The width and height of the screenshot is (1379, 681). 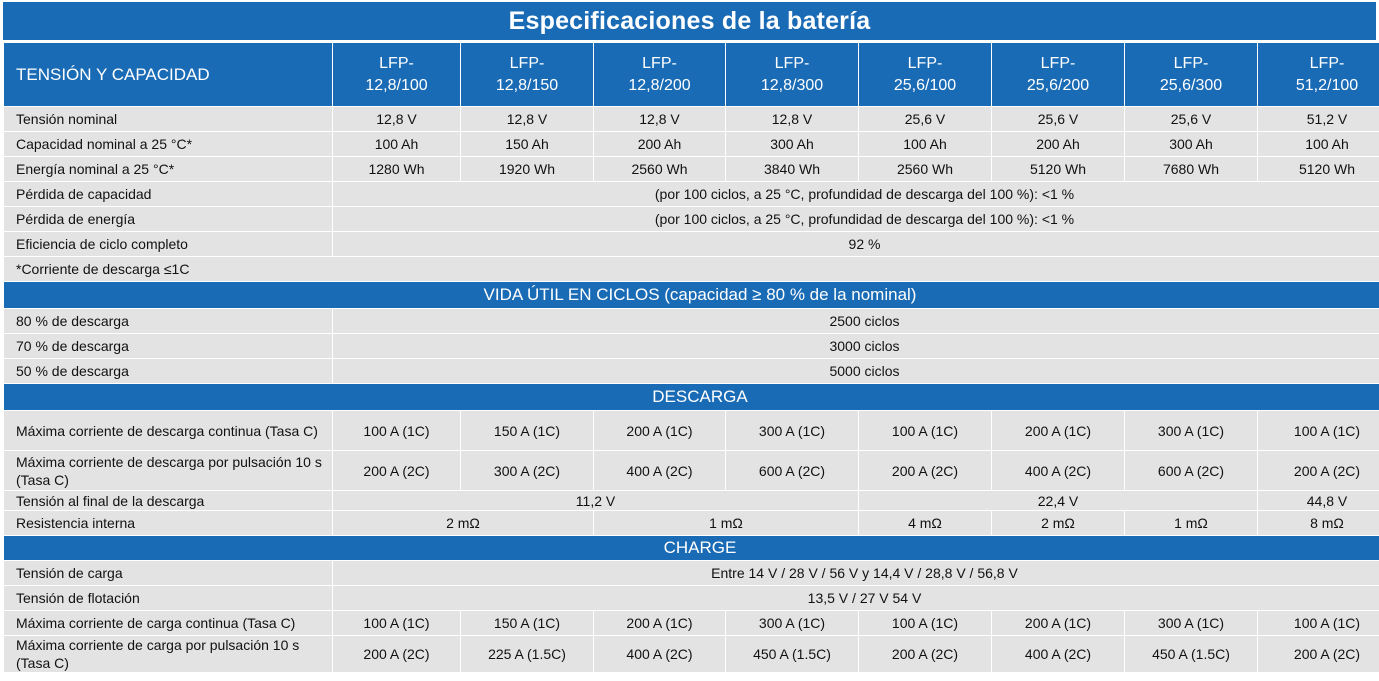 What do you see at coordinates (659, 169) in the screenshot?
I see `cell: 2560 Wh` at bounding box center [659, 169].